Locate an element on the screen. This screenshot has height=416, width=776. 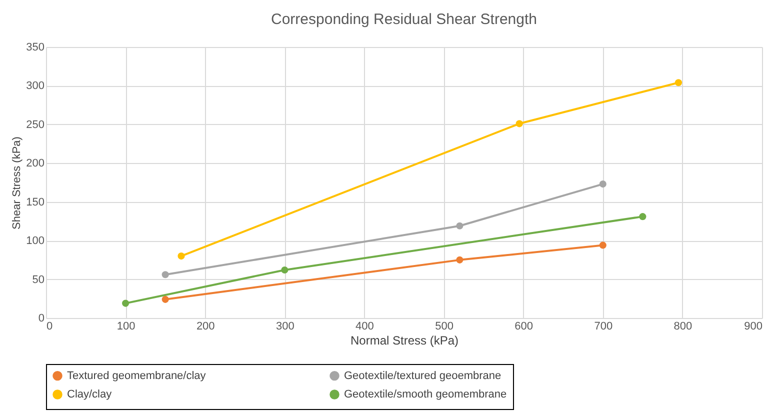
x-tick-label: 400 is located at coordinates (365, 326).